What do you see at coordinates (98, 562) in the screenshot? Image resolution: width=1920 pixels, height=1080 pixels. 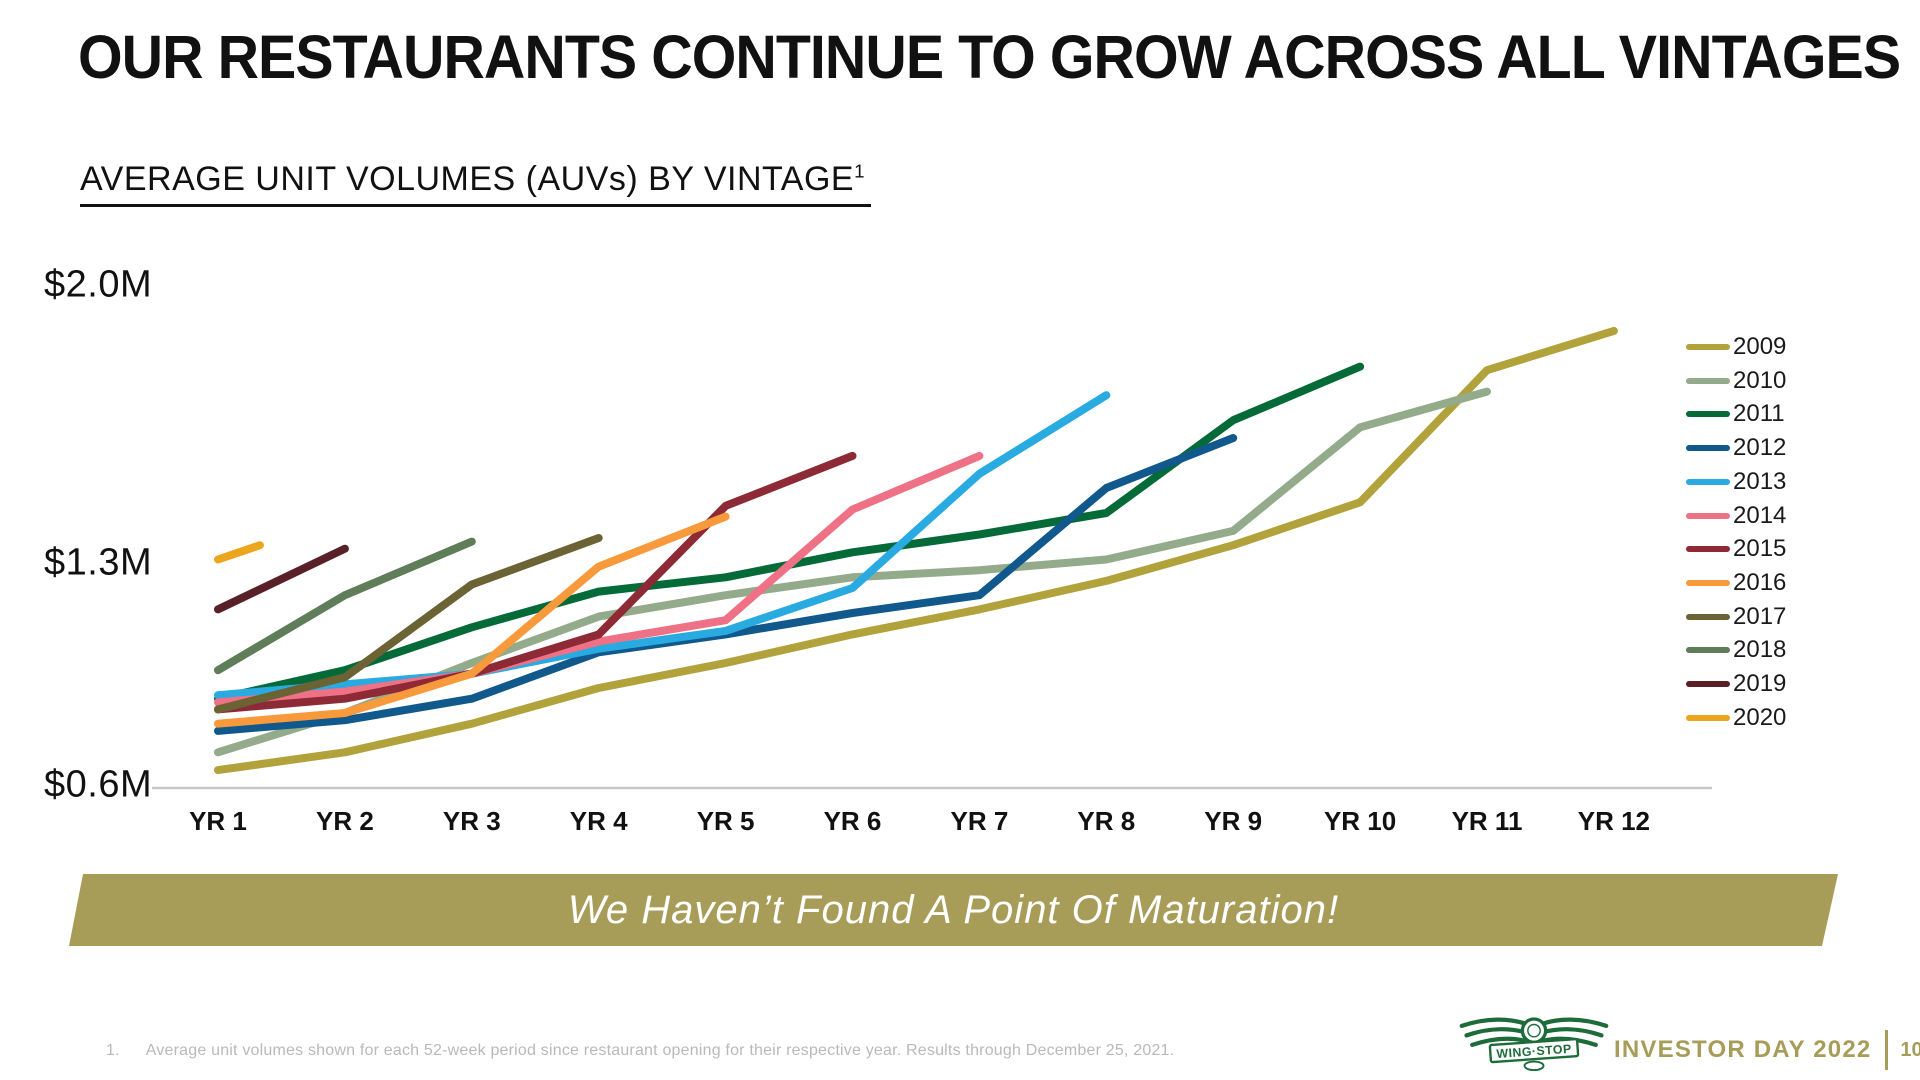 I see `y-axis-label-1.3: $1.3M` at bounding box center [98, 562].